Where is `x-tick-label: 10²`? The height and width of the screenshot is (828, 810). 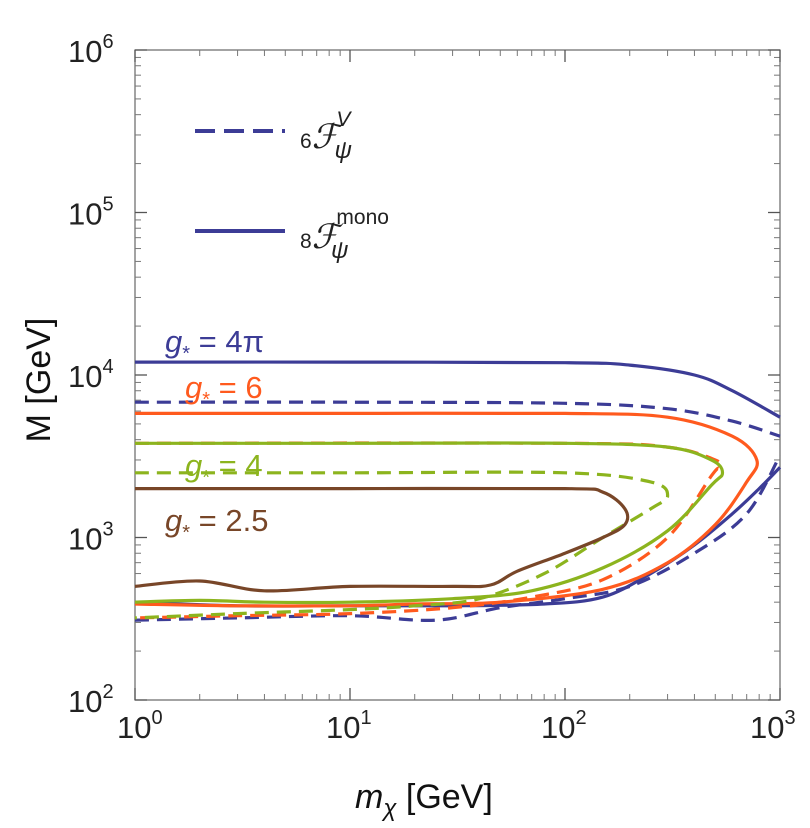 x-tick-label: 10² is located at coordinates (564, 726).